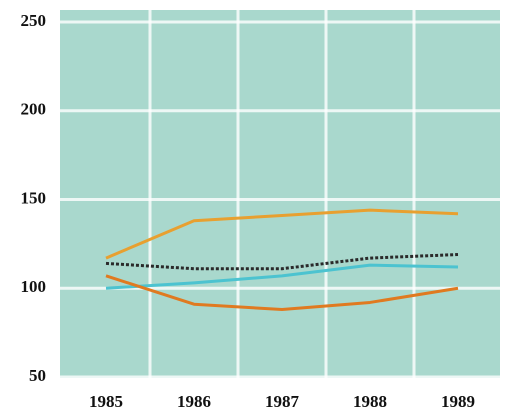 This screenshot has width=511, height=417. What do you see at coordinates (37, 375) in the screenshot?
I see `y-tick-label: 50` at bounding box center [37, 375].